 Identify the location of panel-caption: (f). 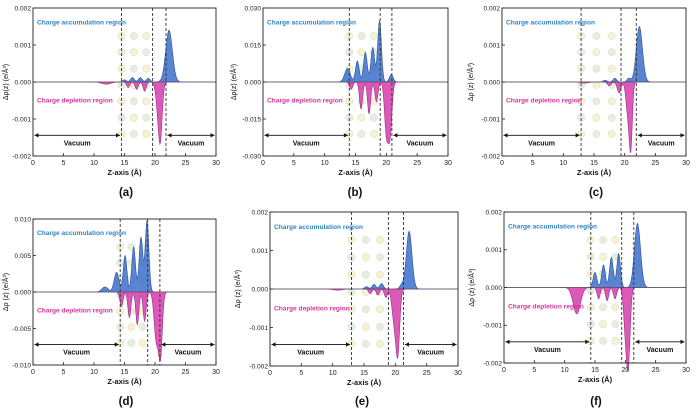
(596, 402).